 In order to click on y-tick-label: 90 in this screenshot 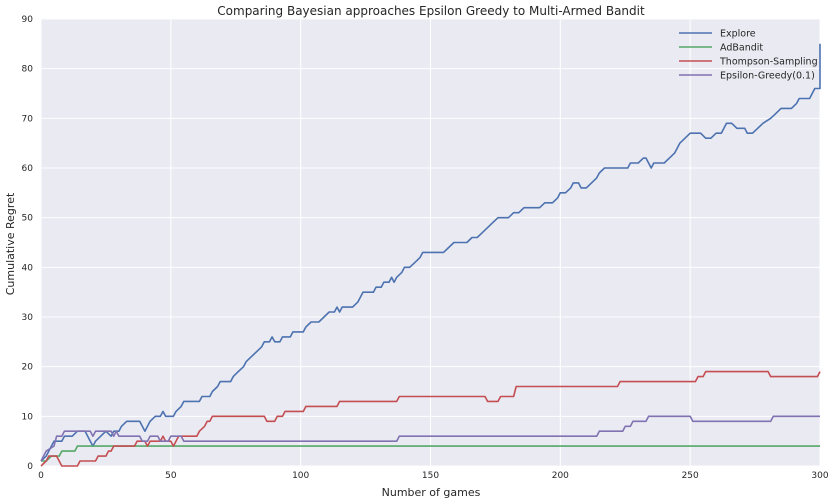, I will do `click(28, 20)`.